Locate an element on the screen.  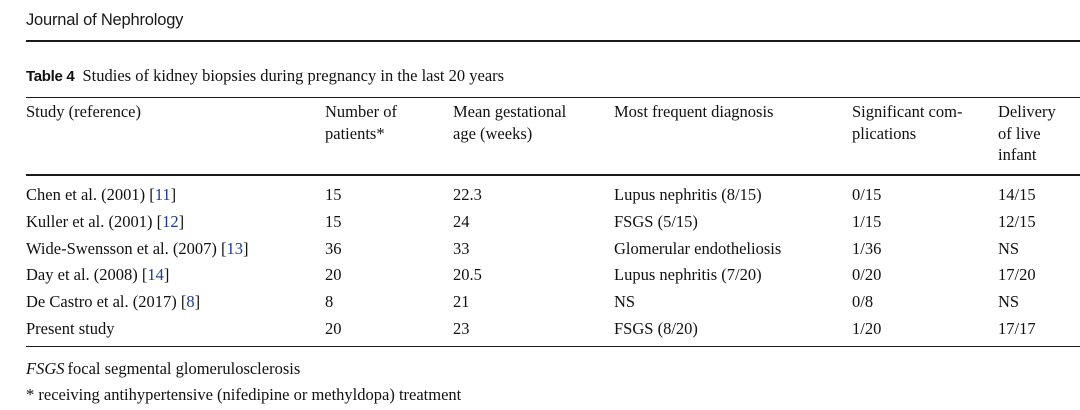
cell-diagnosis: NS is located at coordinates (625, 301).